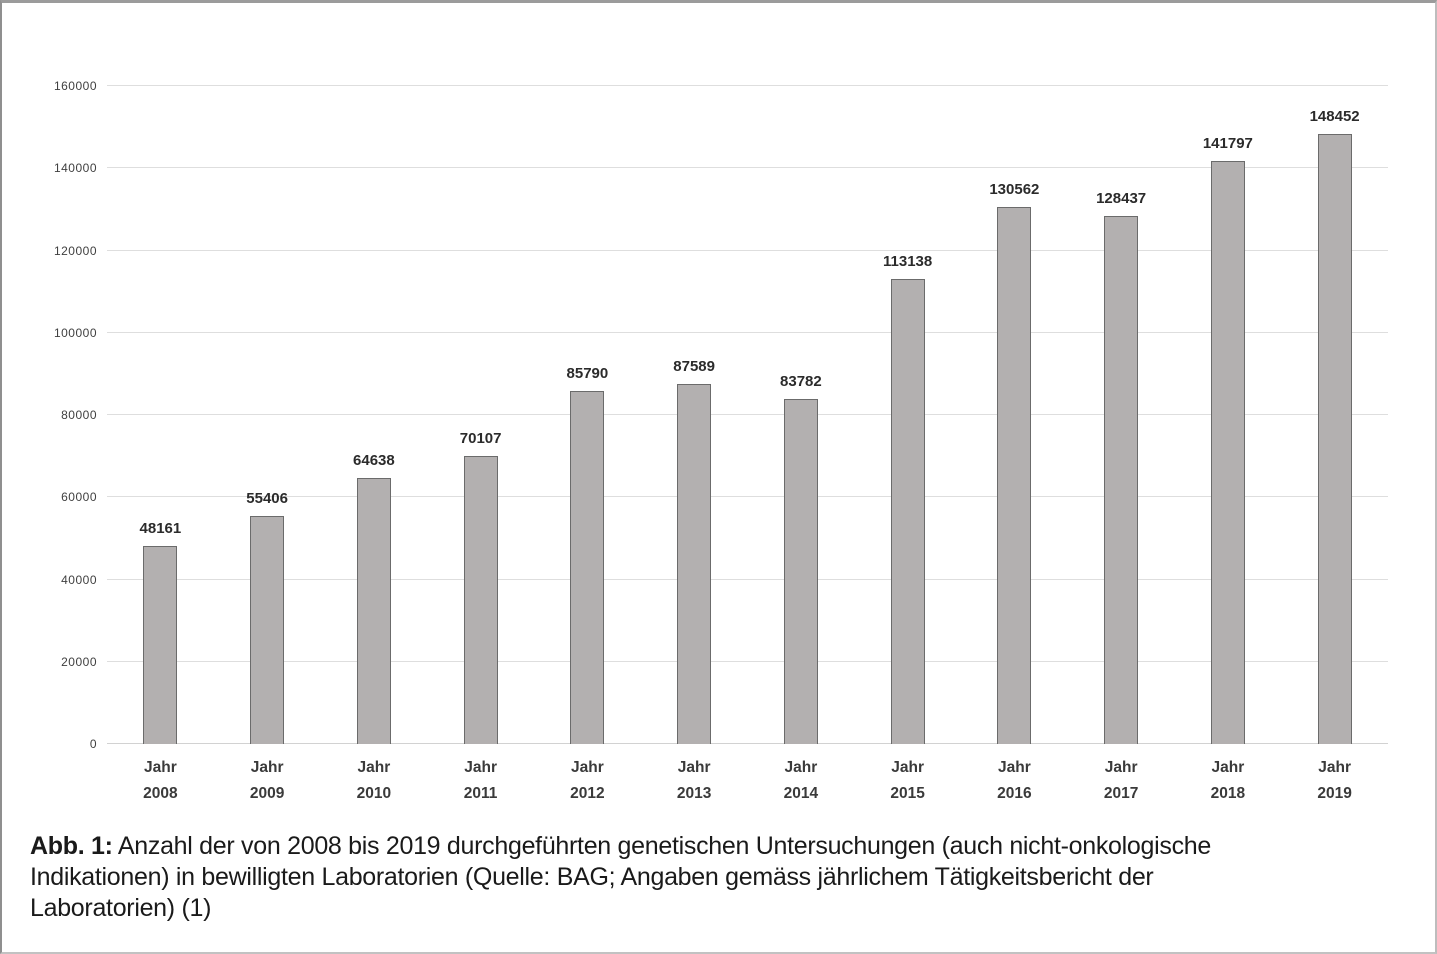 This screenshot has height=954, width=1437. Describe the element at coordinates (75, 86) in the screenshot. I see `y-axis-tick-160000: 160000` at that location.